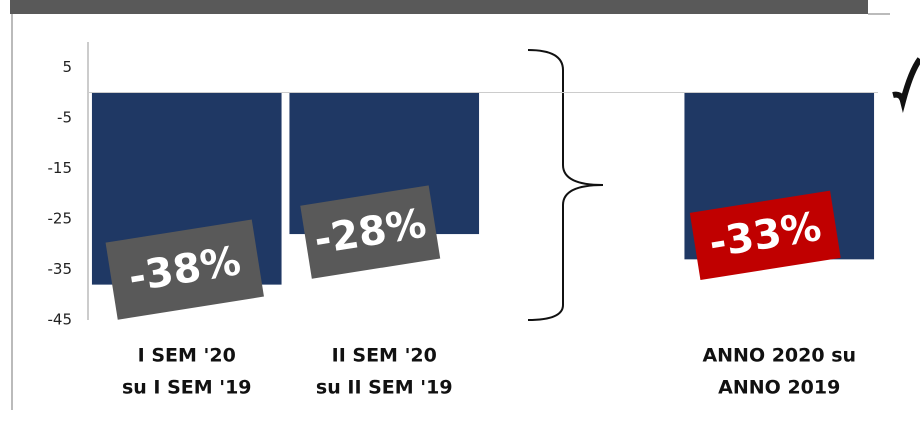  Describe the element at coordinates (67, 67) in the screenshot. I see `y-tick-label: 5` at that location.